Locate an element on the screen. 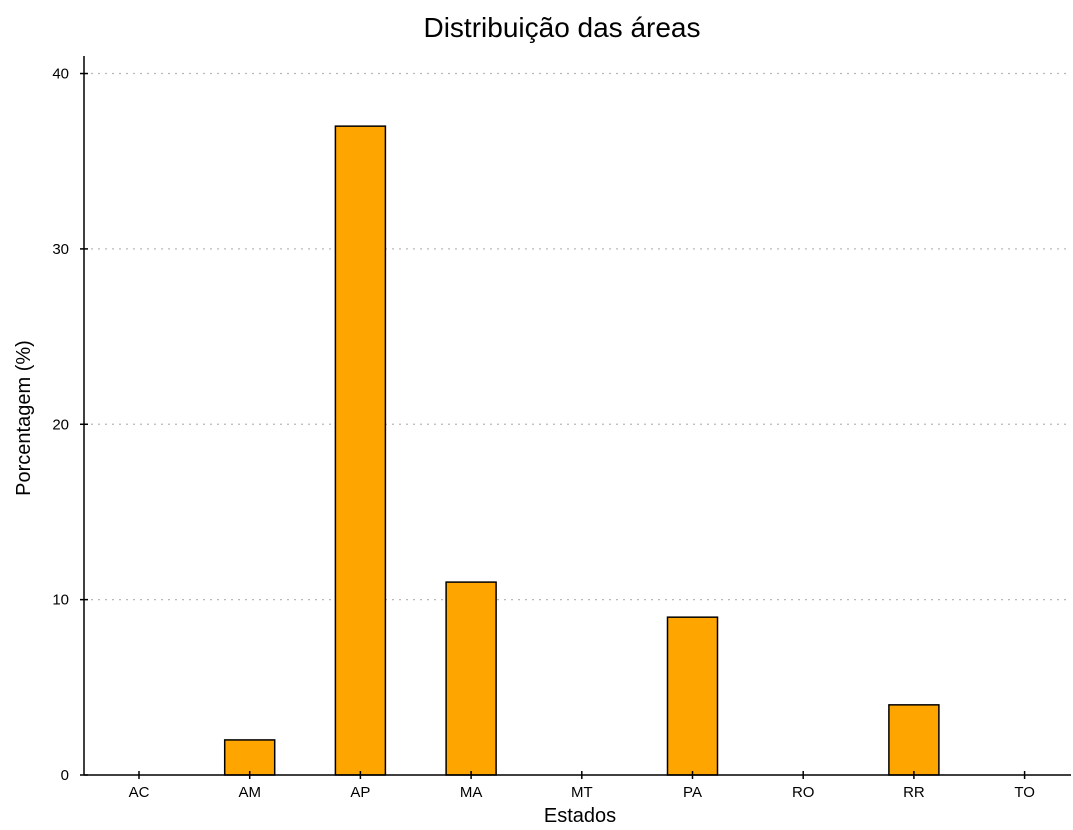 The height and width of the screenshot is (830, 1073). x-tick-label: RR is located at coordinates (914, 792).